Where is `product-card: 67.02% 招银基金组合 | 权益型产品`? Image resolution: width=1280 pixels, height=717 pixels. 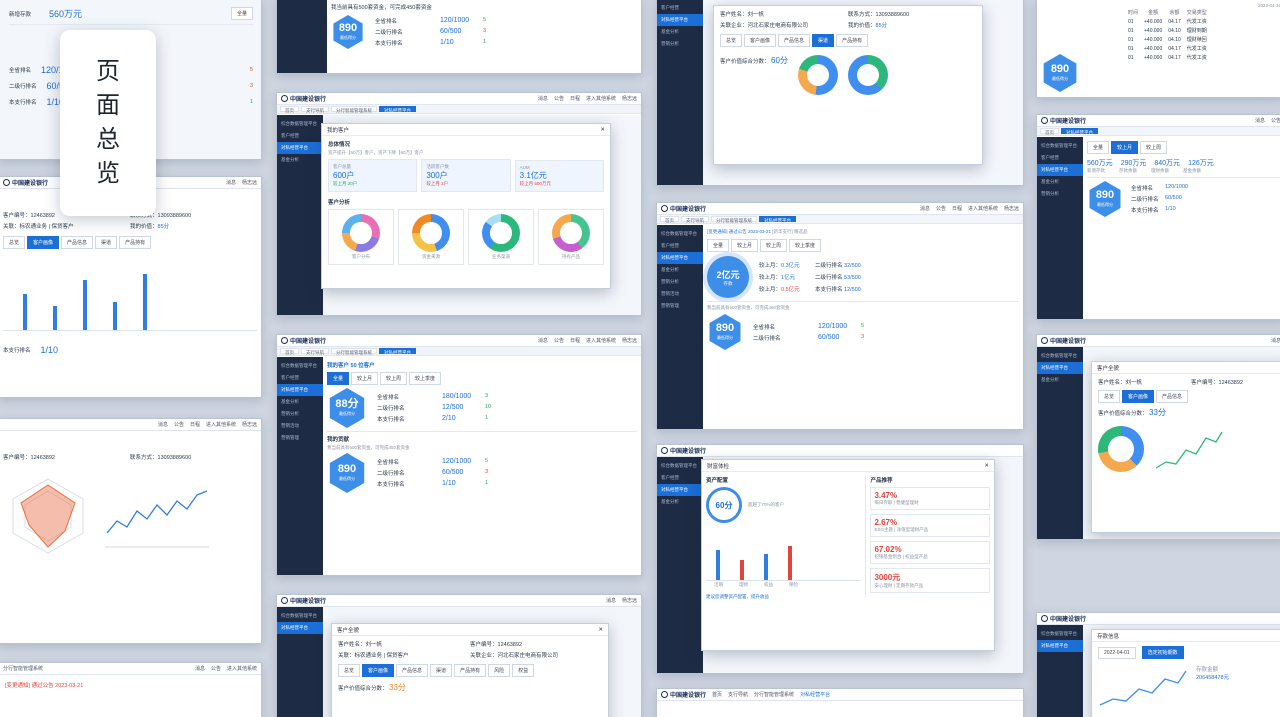 product-card: 67.02% 招银基金组合 | 权益型产品 is located at coordinates (930, 552).